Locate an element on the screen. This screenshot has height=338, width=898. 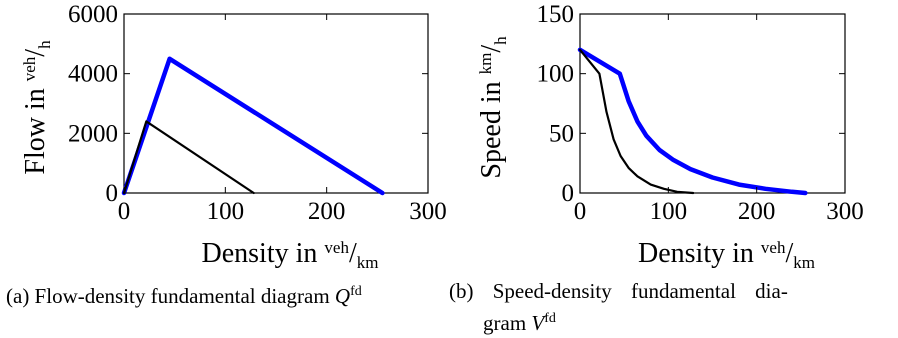
y-axis-label-text: Flow in is located at coordinates (35, 127).